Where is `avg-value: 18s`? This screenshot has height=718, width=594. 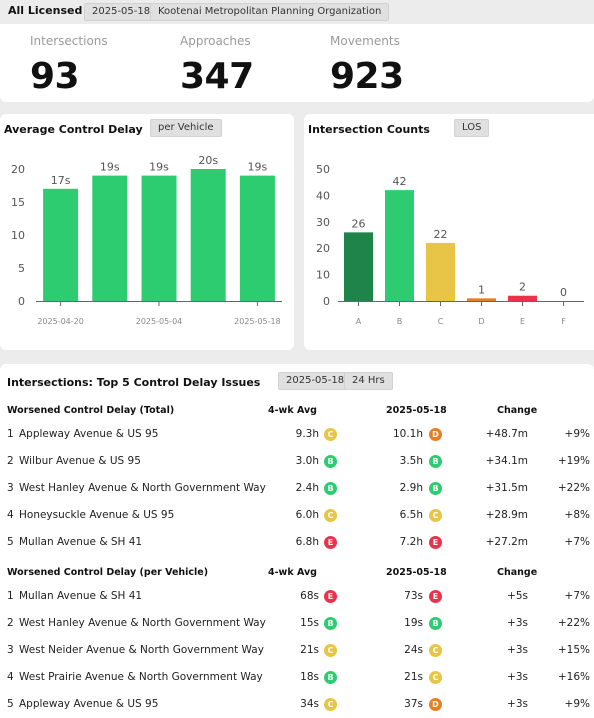 avg-value: 18s is located at coordinates (309, 677).